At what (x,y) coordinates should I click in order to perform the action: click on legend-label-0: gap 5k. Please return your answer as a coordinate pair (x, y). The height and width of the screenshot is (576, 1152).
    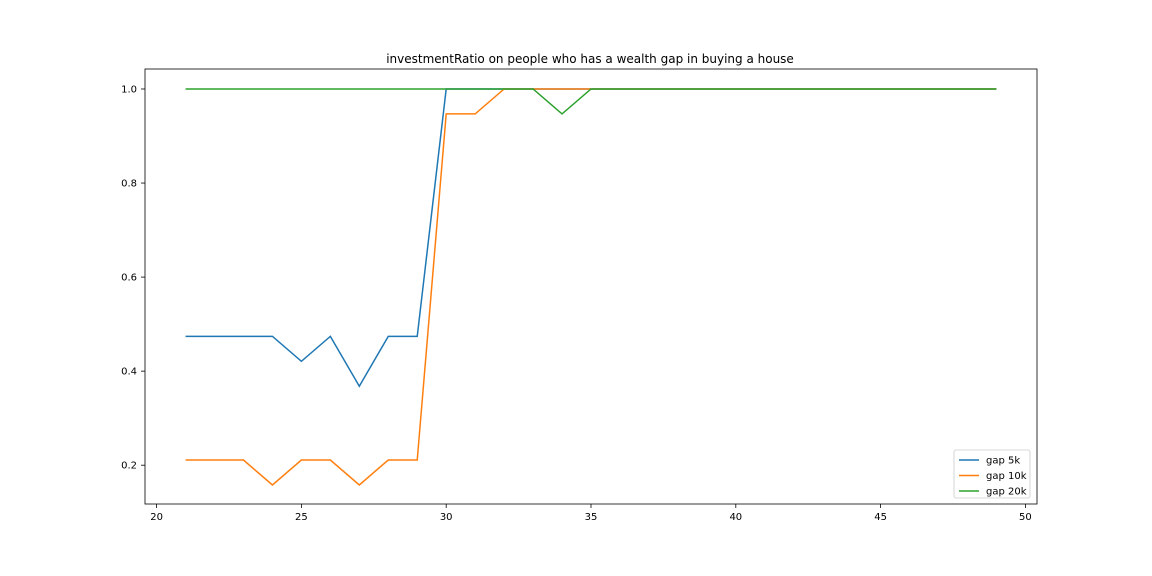
    Looking at the image, I should click on (1003, 461).